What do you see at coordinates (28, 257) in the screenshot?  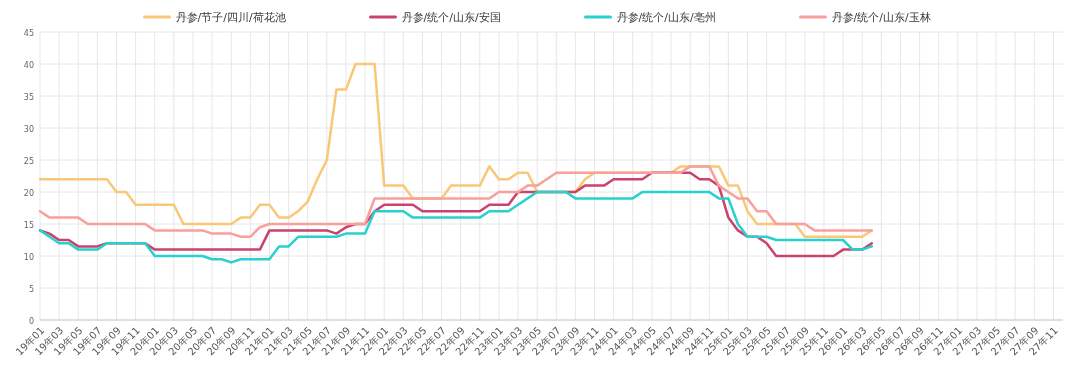 I see `y-tick-label: 10` at bounding box center [28, 257].